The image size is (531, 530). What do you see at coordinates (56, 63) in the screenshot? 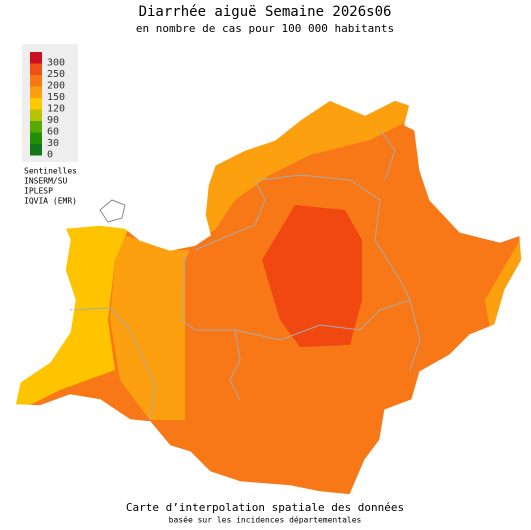
I see `legend-label: 300` at bounding box center [56, 63].